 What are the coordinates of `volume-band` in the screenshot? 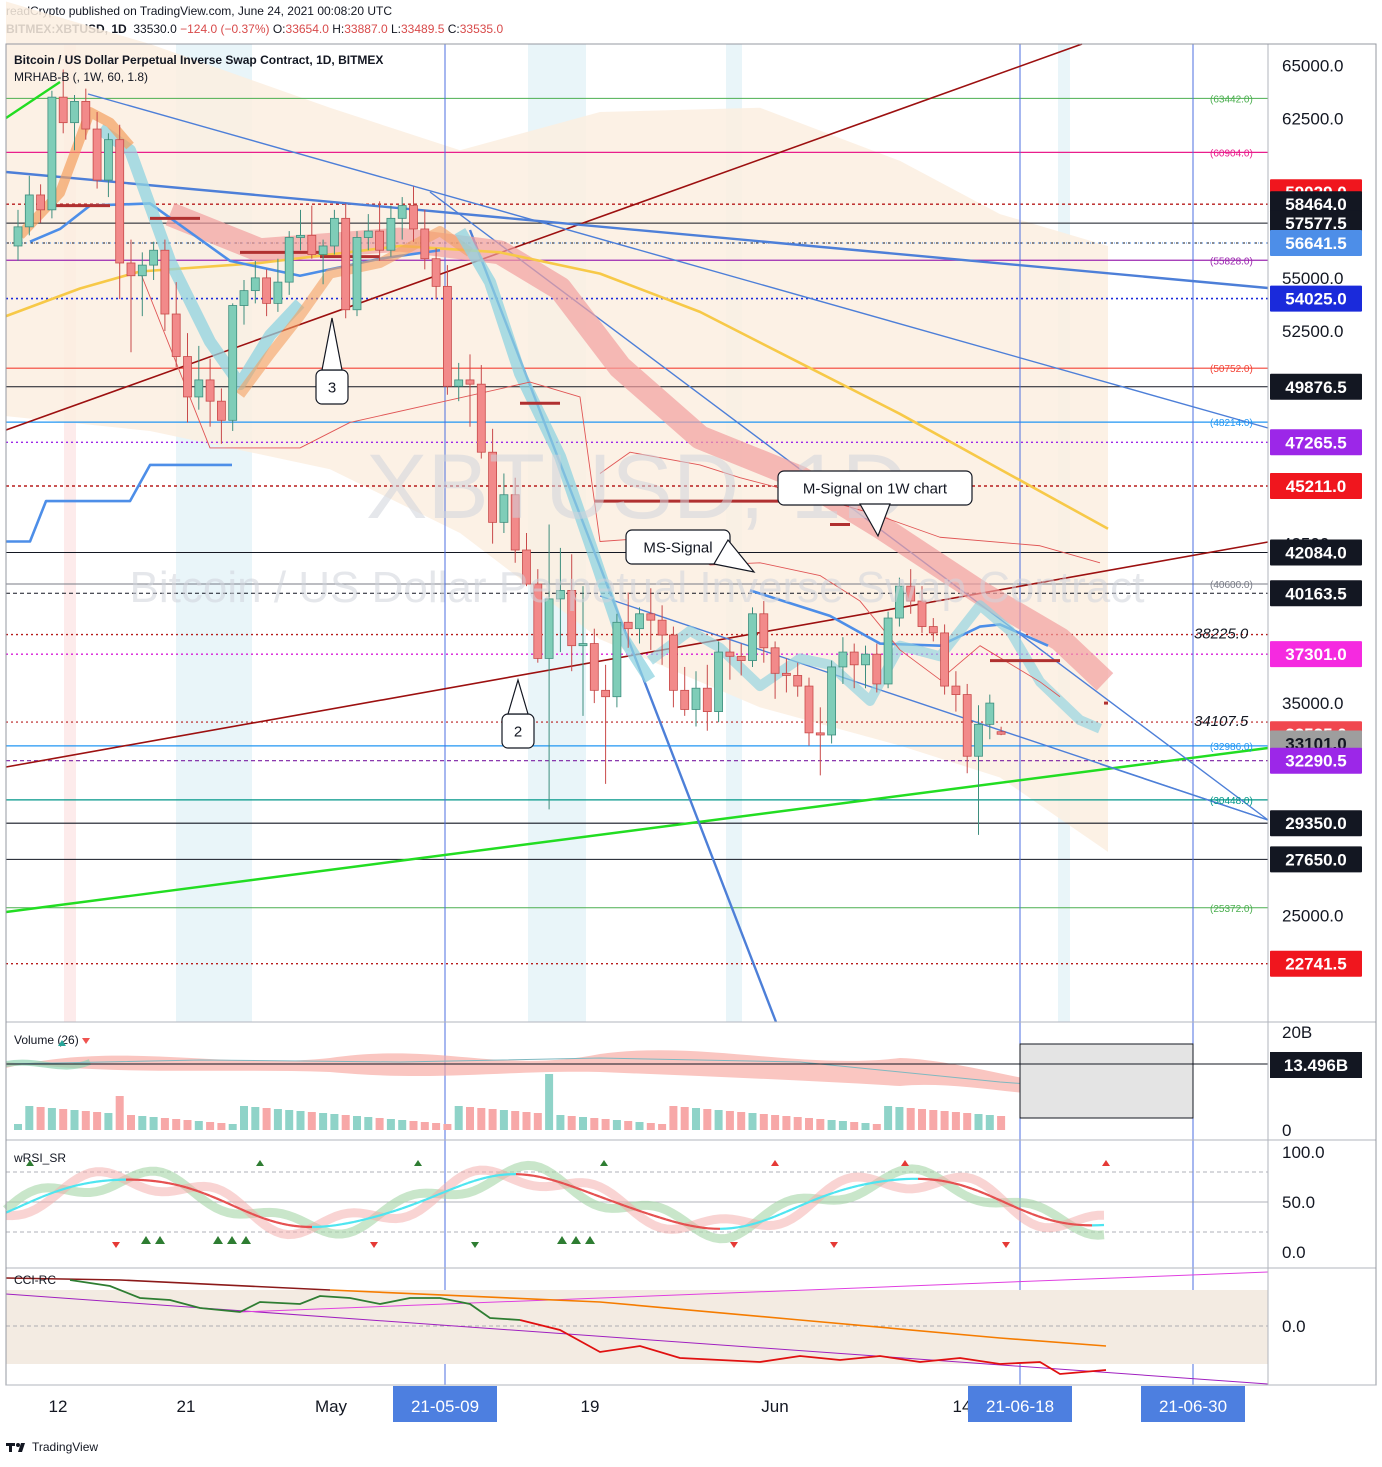 It's located at (557, 1074).